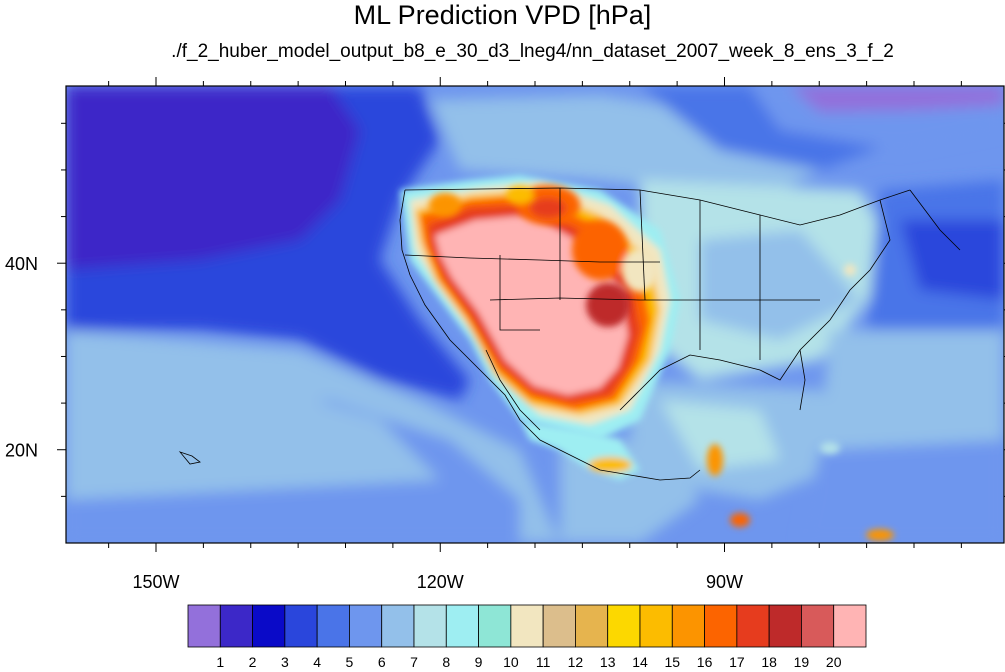 The image size is (1005, 672). What do you see at coordinates (440, 582) in the screenshot?
I see `x-tick-label: 120W` at bounding box center [440, 582].